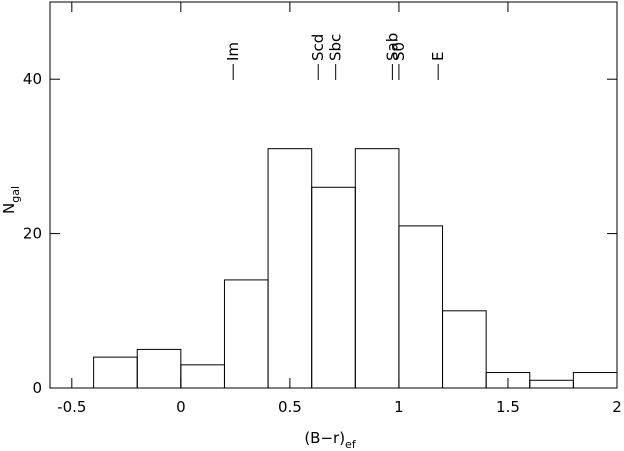  I want to click on x-tick-label: 0.5, so click(290, 407).